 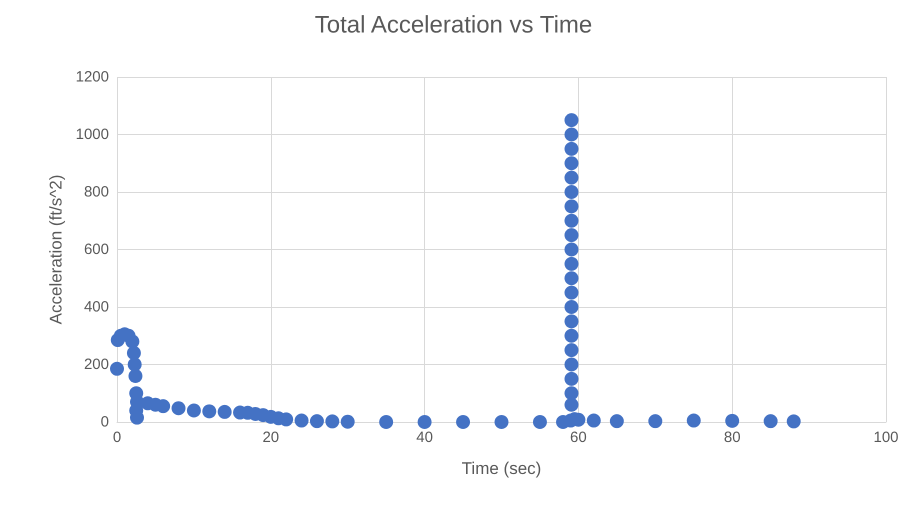 What do you see at coordinates (92, 134) in the screenshot?
I see `y-tick-label: 1000` at bounding box center [92, 134].